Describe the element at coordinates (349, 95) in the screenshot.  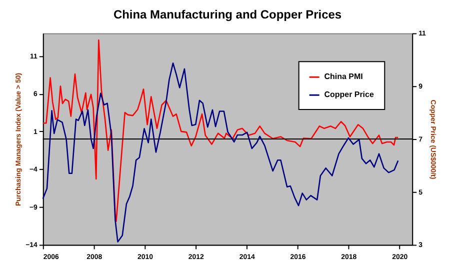
I see `legend-label: Copper Price` at that location.